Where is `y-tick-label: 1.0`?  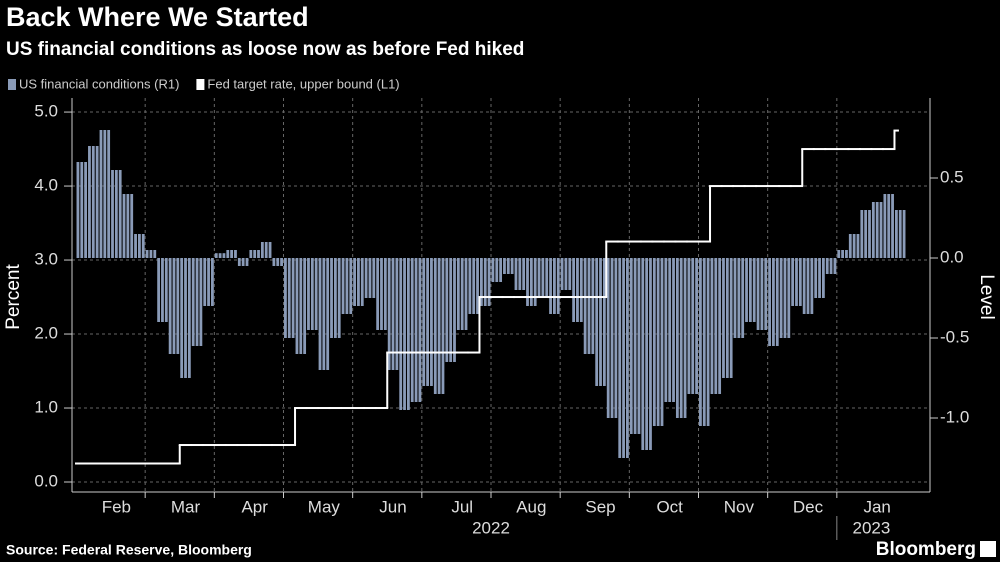
y-tick-label: 1.0 is located at coordinates (46, 407).